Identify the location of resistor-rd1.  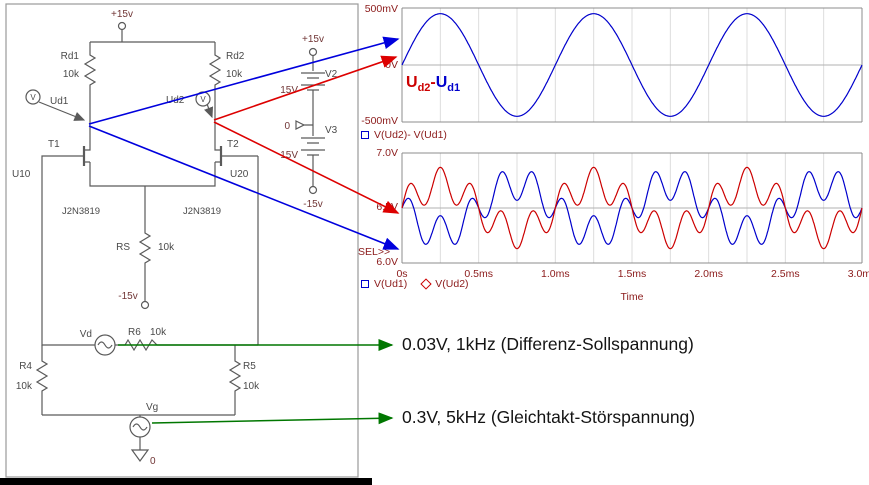
(90, 70).